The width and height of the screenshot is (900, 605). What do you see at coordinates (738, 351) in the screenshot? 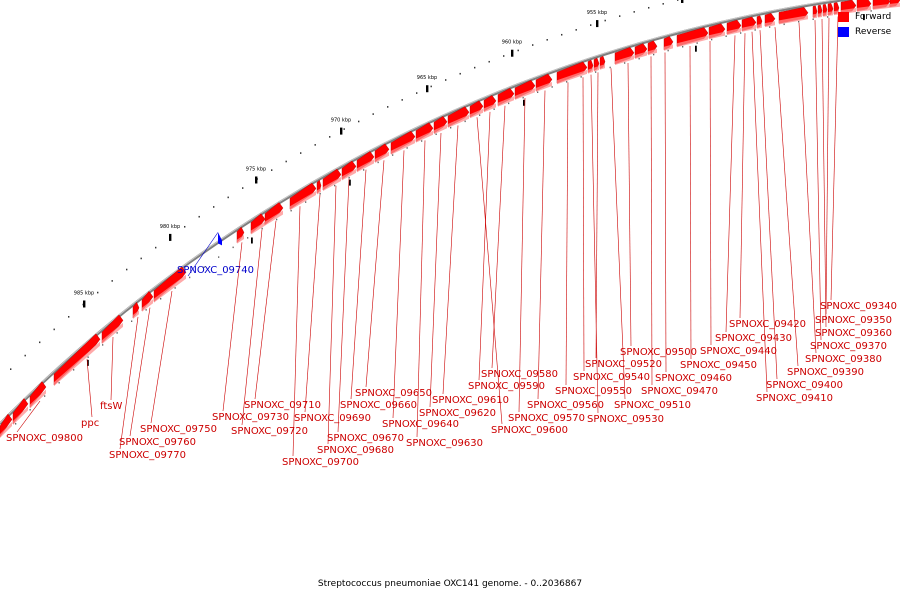
I see `gene-label: SPNOXC_09440` at bounding box center [738, 351].